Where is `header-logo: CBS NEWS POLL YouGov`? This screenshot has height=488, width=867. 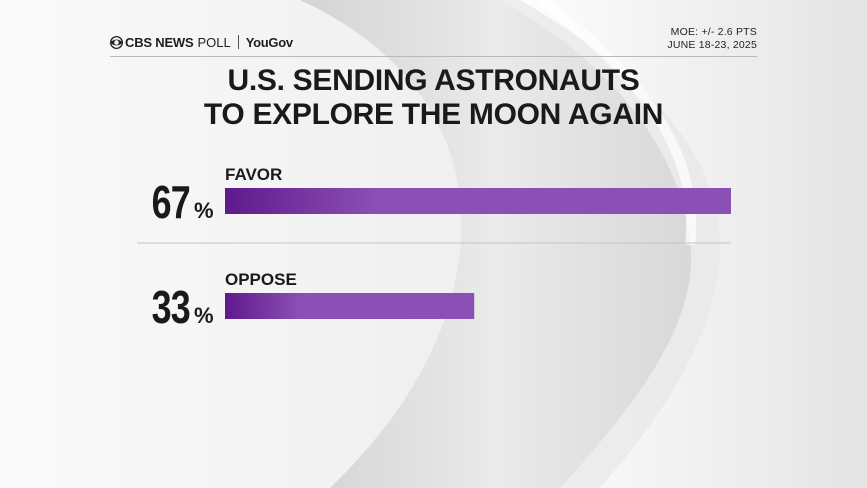
header-logo: CBS NEWS POLL YouGov is located at coordinates (201, 42).